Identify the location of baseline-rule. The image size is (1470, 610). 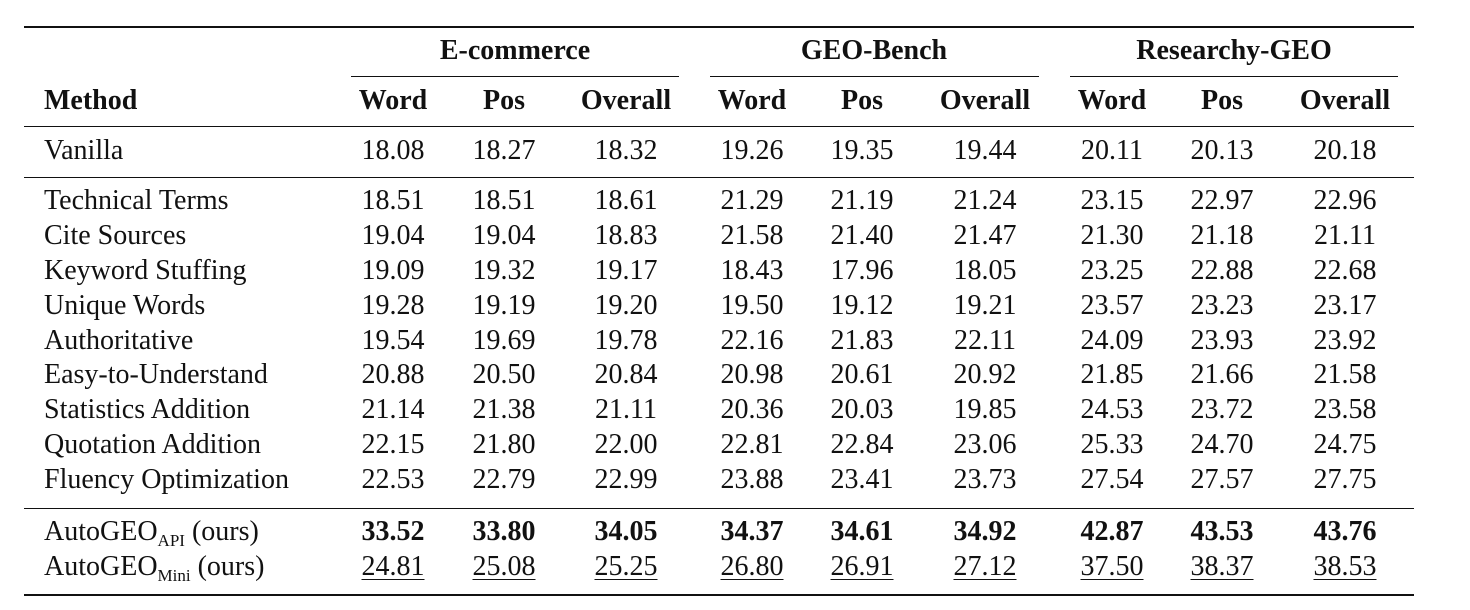
(719, 177).